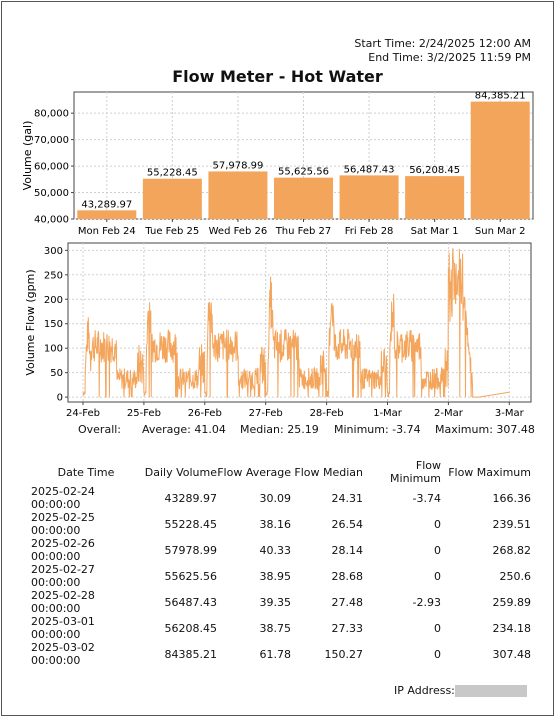 The width and height of the screenshot is (555, 717). Describe the element at coordinates (277, 76) in the screenshot. I see `report-title: Flow Meter - Hot Water` at that location.